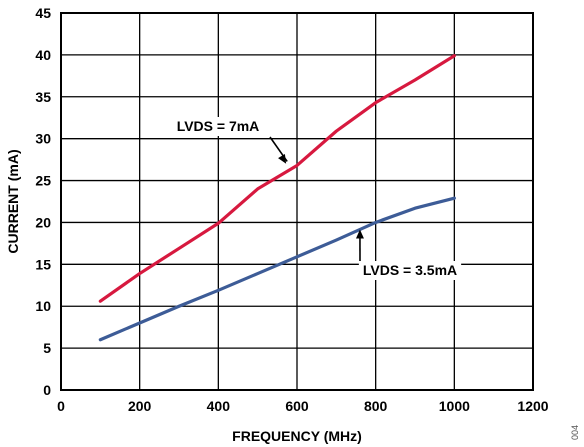 The height and width of the screenshot is (447, 584). What do you see at coordinates (13, 201) in the screenshot?
I see `y-axis-title: CURRENT (mA)` at bounding box center [13, 201].